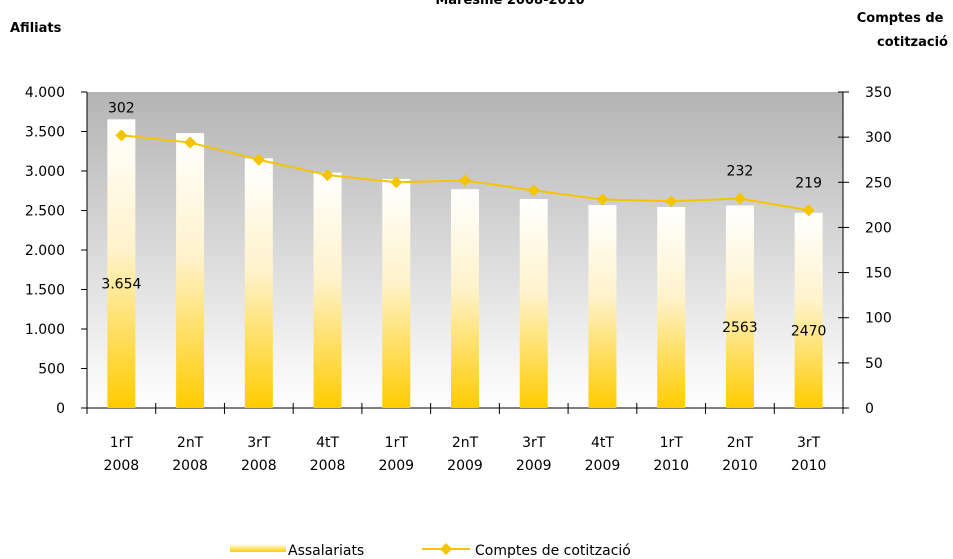 The height and width of the screenshot is (559, 953). What do you see at coordinates (878, 274) in the screenshot?
I see `y2-tick-label: 150` at bounding box center [878, 274].